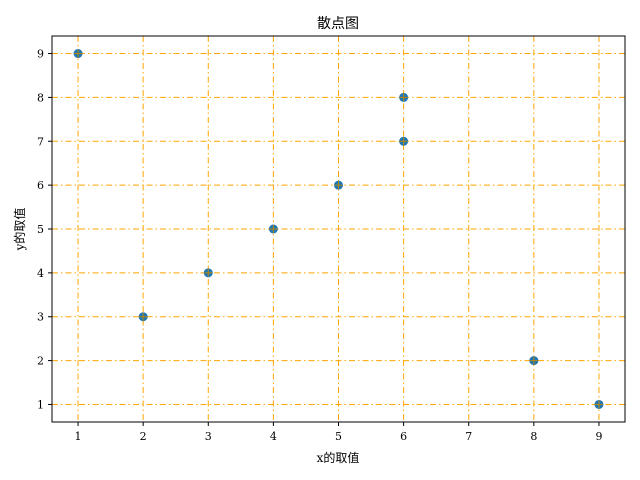 The width and height of the screenshot is (640, 480). Describe the element at coordinates (78, 436) in the screenshot. I see `x-tick-label: 1` at that location.